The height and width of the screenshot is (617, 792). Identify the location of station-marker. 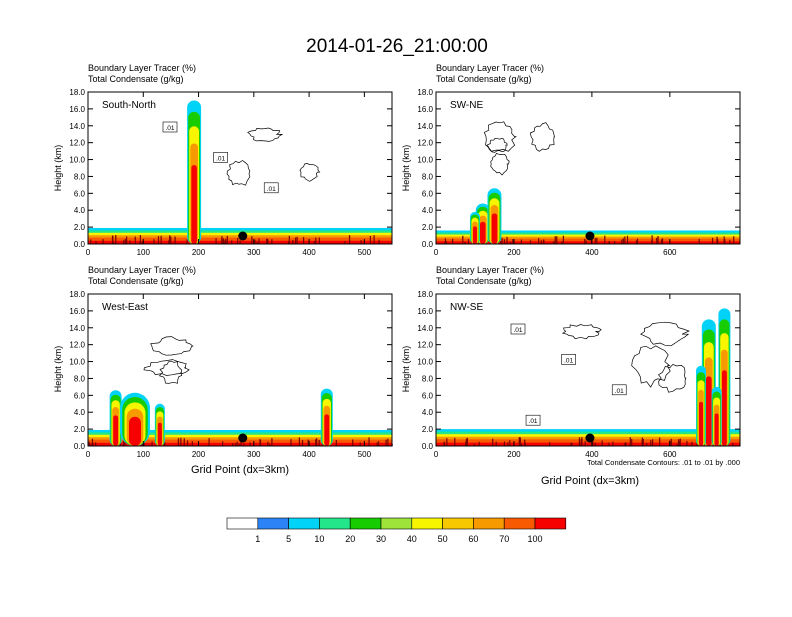
(590, 438).